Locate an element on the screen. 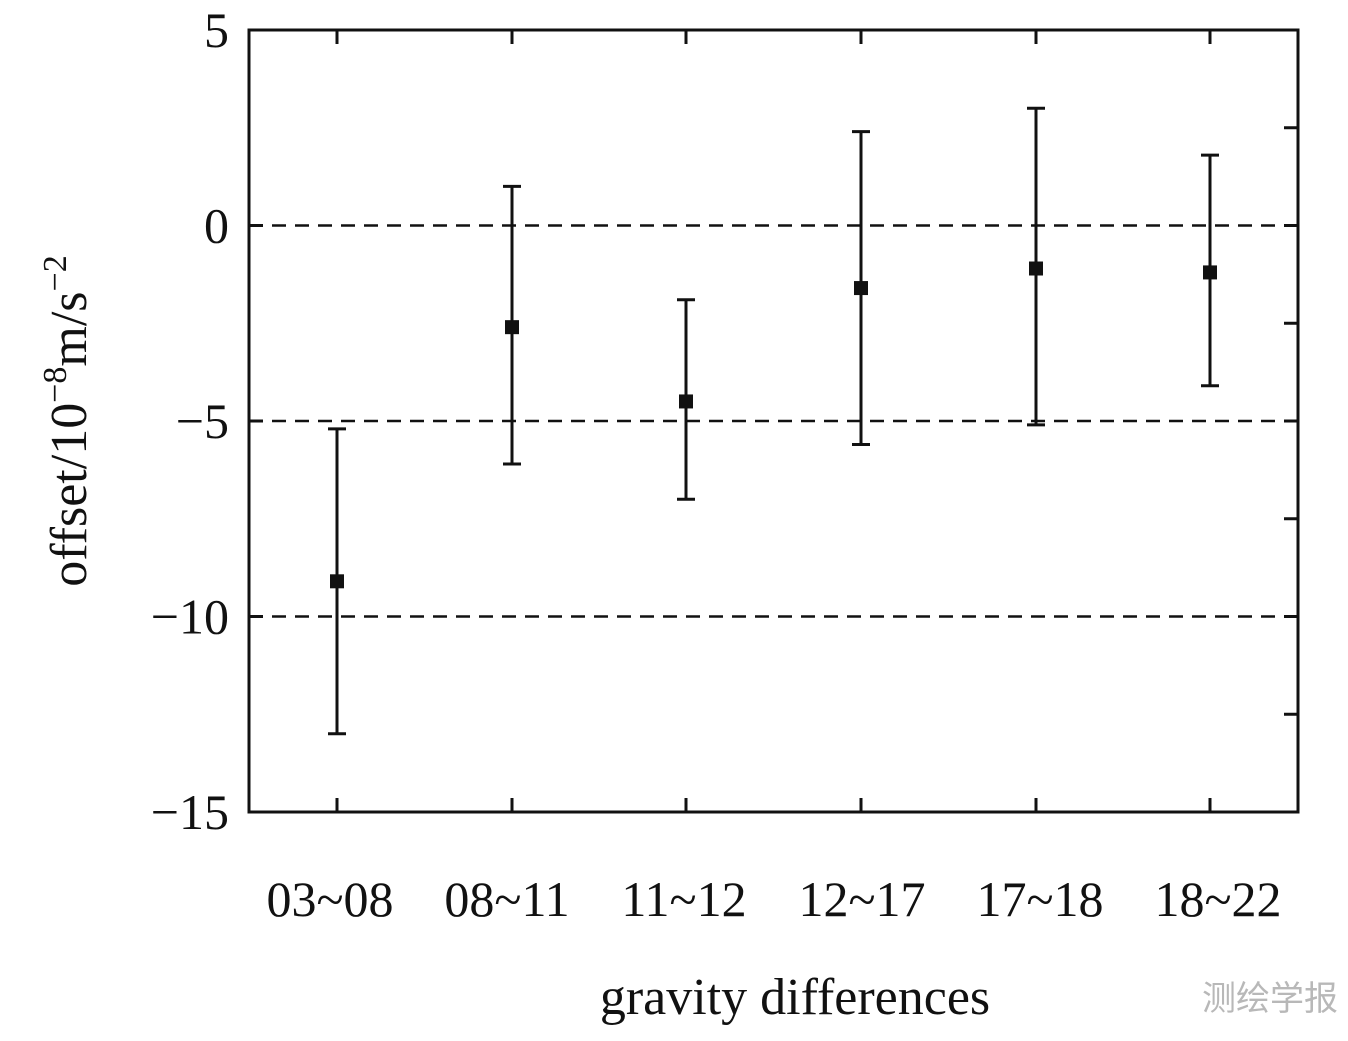 This screenshot has width=1348, height=1041. x-tick-label: 12~17 is located at coordinates (861, 899).